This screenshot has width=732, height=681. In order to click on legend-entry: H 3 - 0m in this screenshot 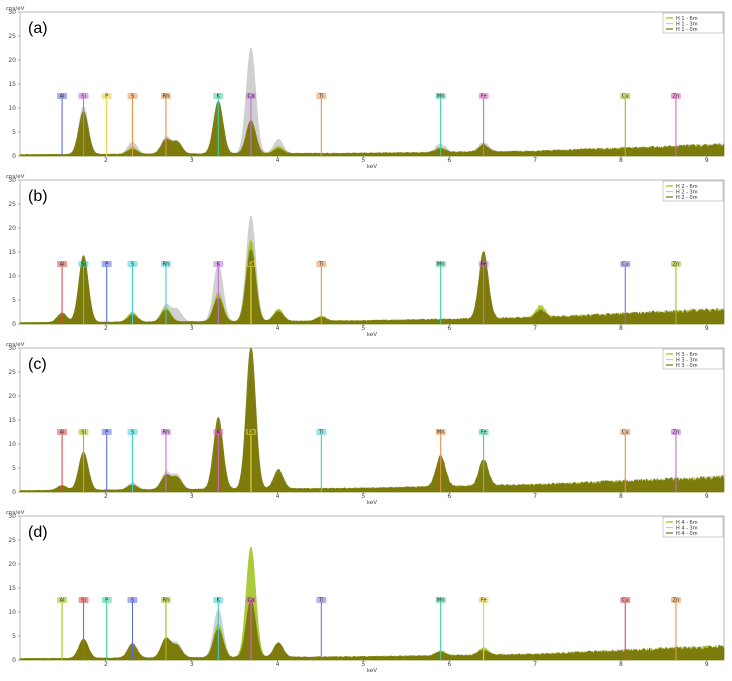, I will do `click(687, 366)`.